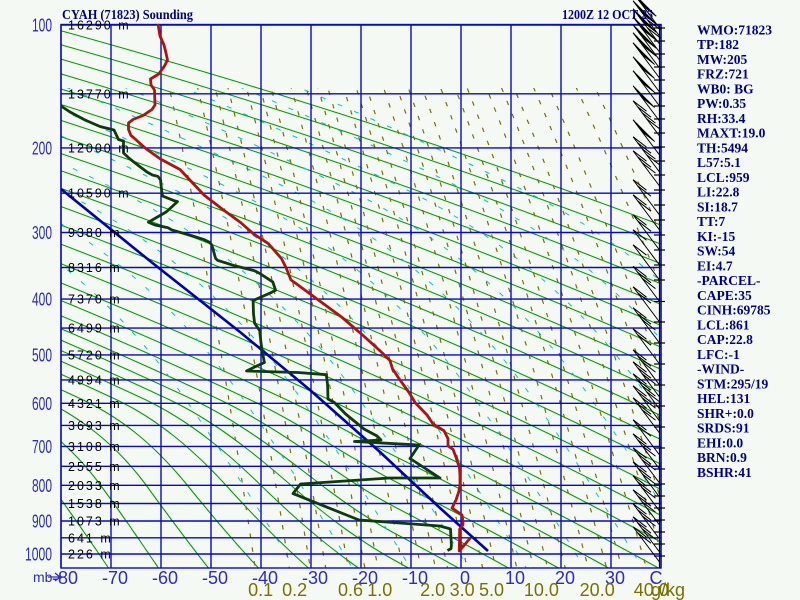 The height and width of the screenshot is (600, 800). What do you see at coordinates (515, 578) in the screenshot?
I see `svg-text: 10` at bounding box center [515, 578].